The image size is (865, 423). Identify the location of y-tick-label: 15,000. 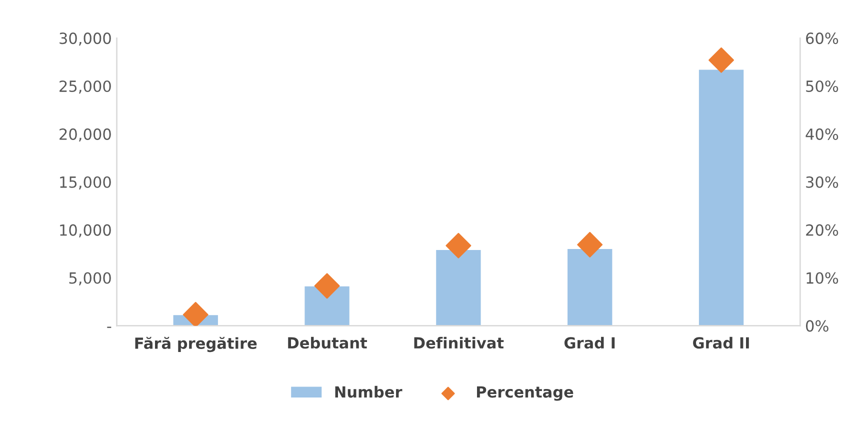
(85, 183).